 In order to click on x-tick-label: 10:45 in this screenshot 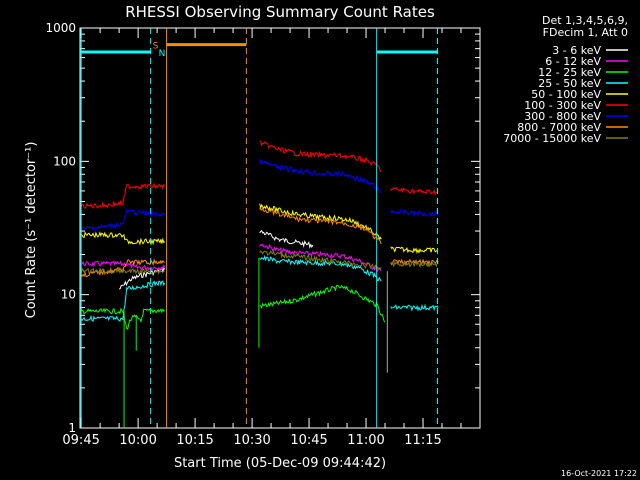, I will do `click(308, 440)`.